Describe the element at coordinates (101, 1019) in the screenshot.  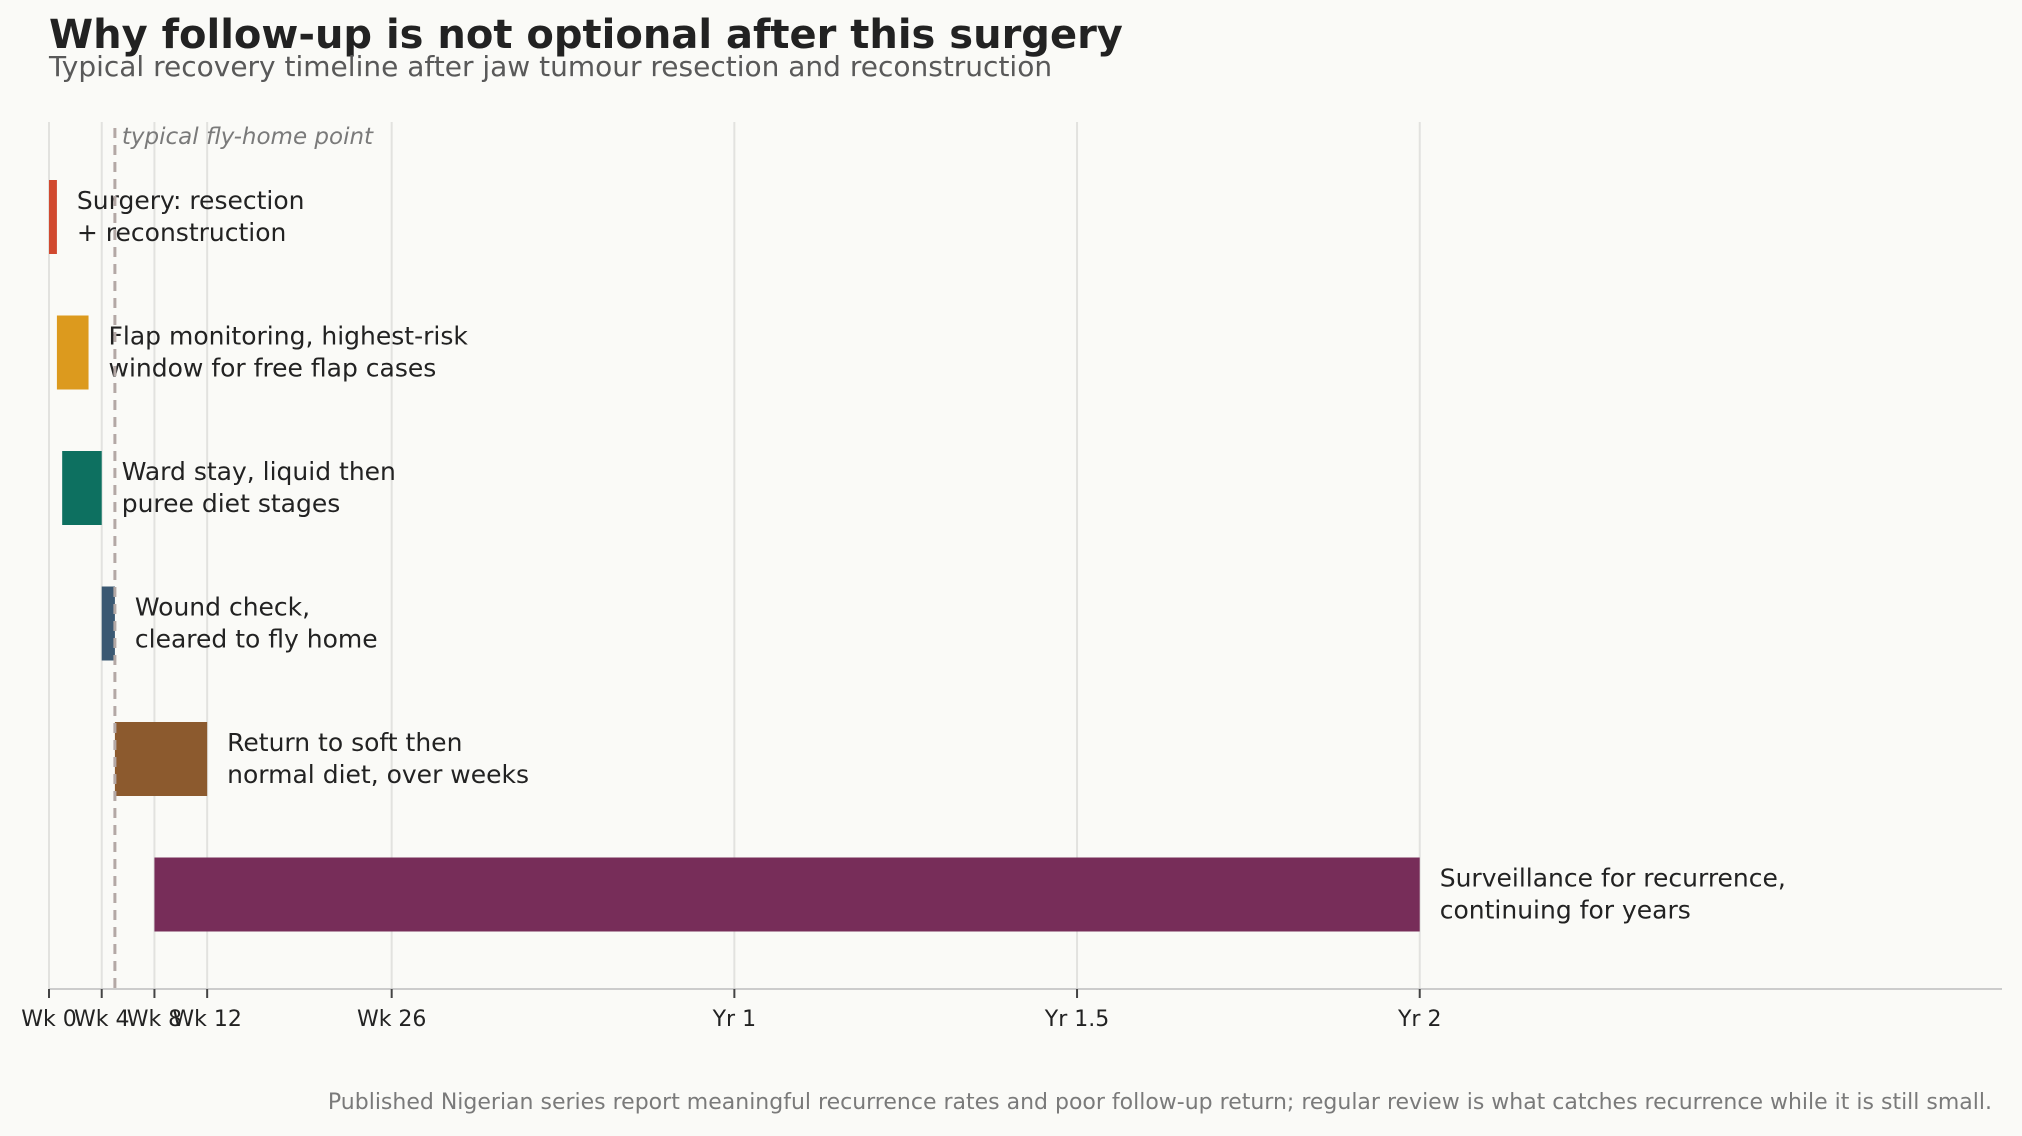
I see `x-tick-label: Wk 4` at that location.